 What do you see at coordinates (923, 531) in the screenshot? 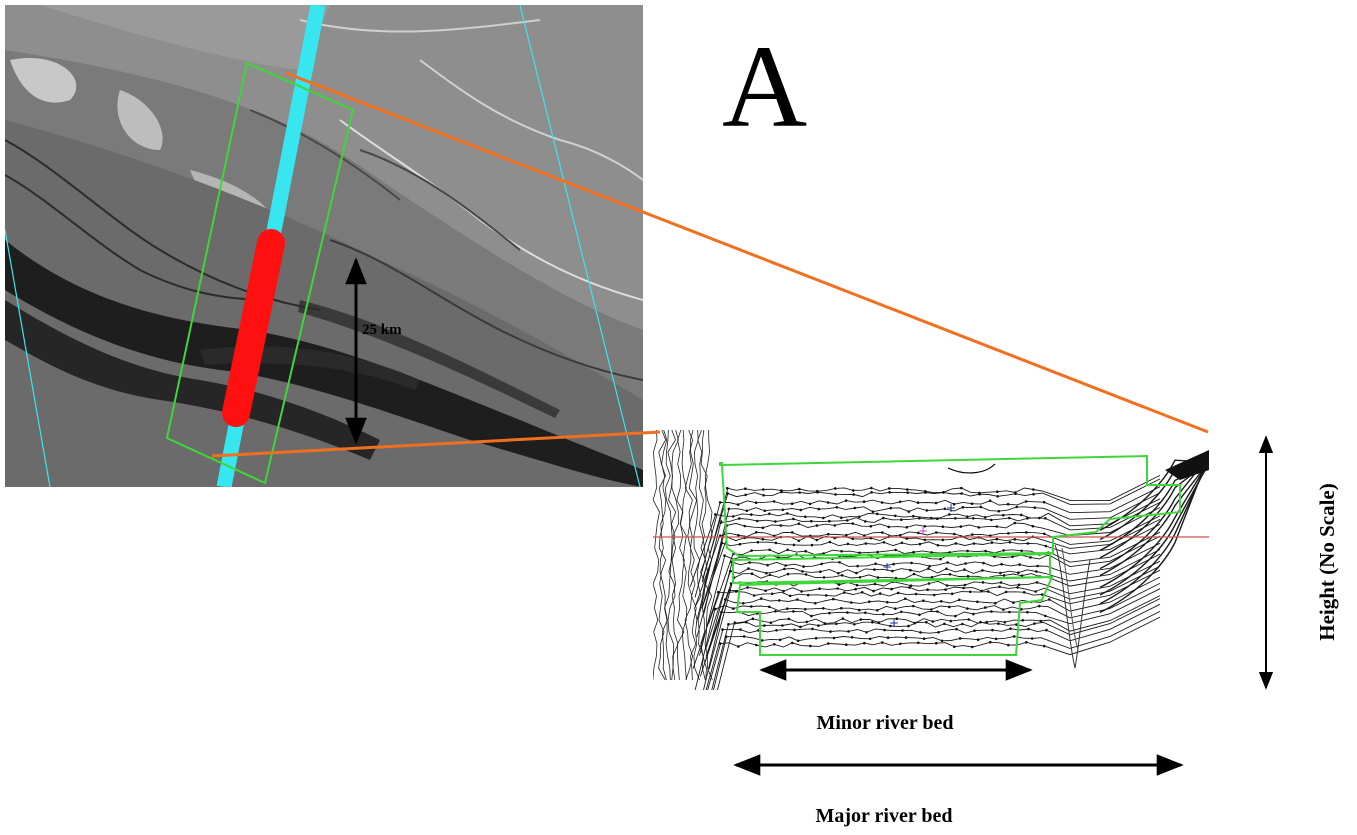
I see `magenta-marker: +` at bounding box center [923, 531].